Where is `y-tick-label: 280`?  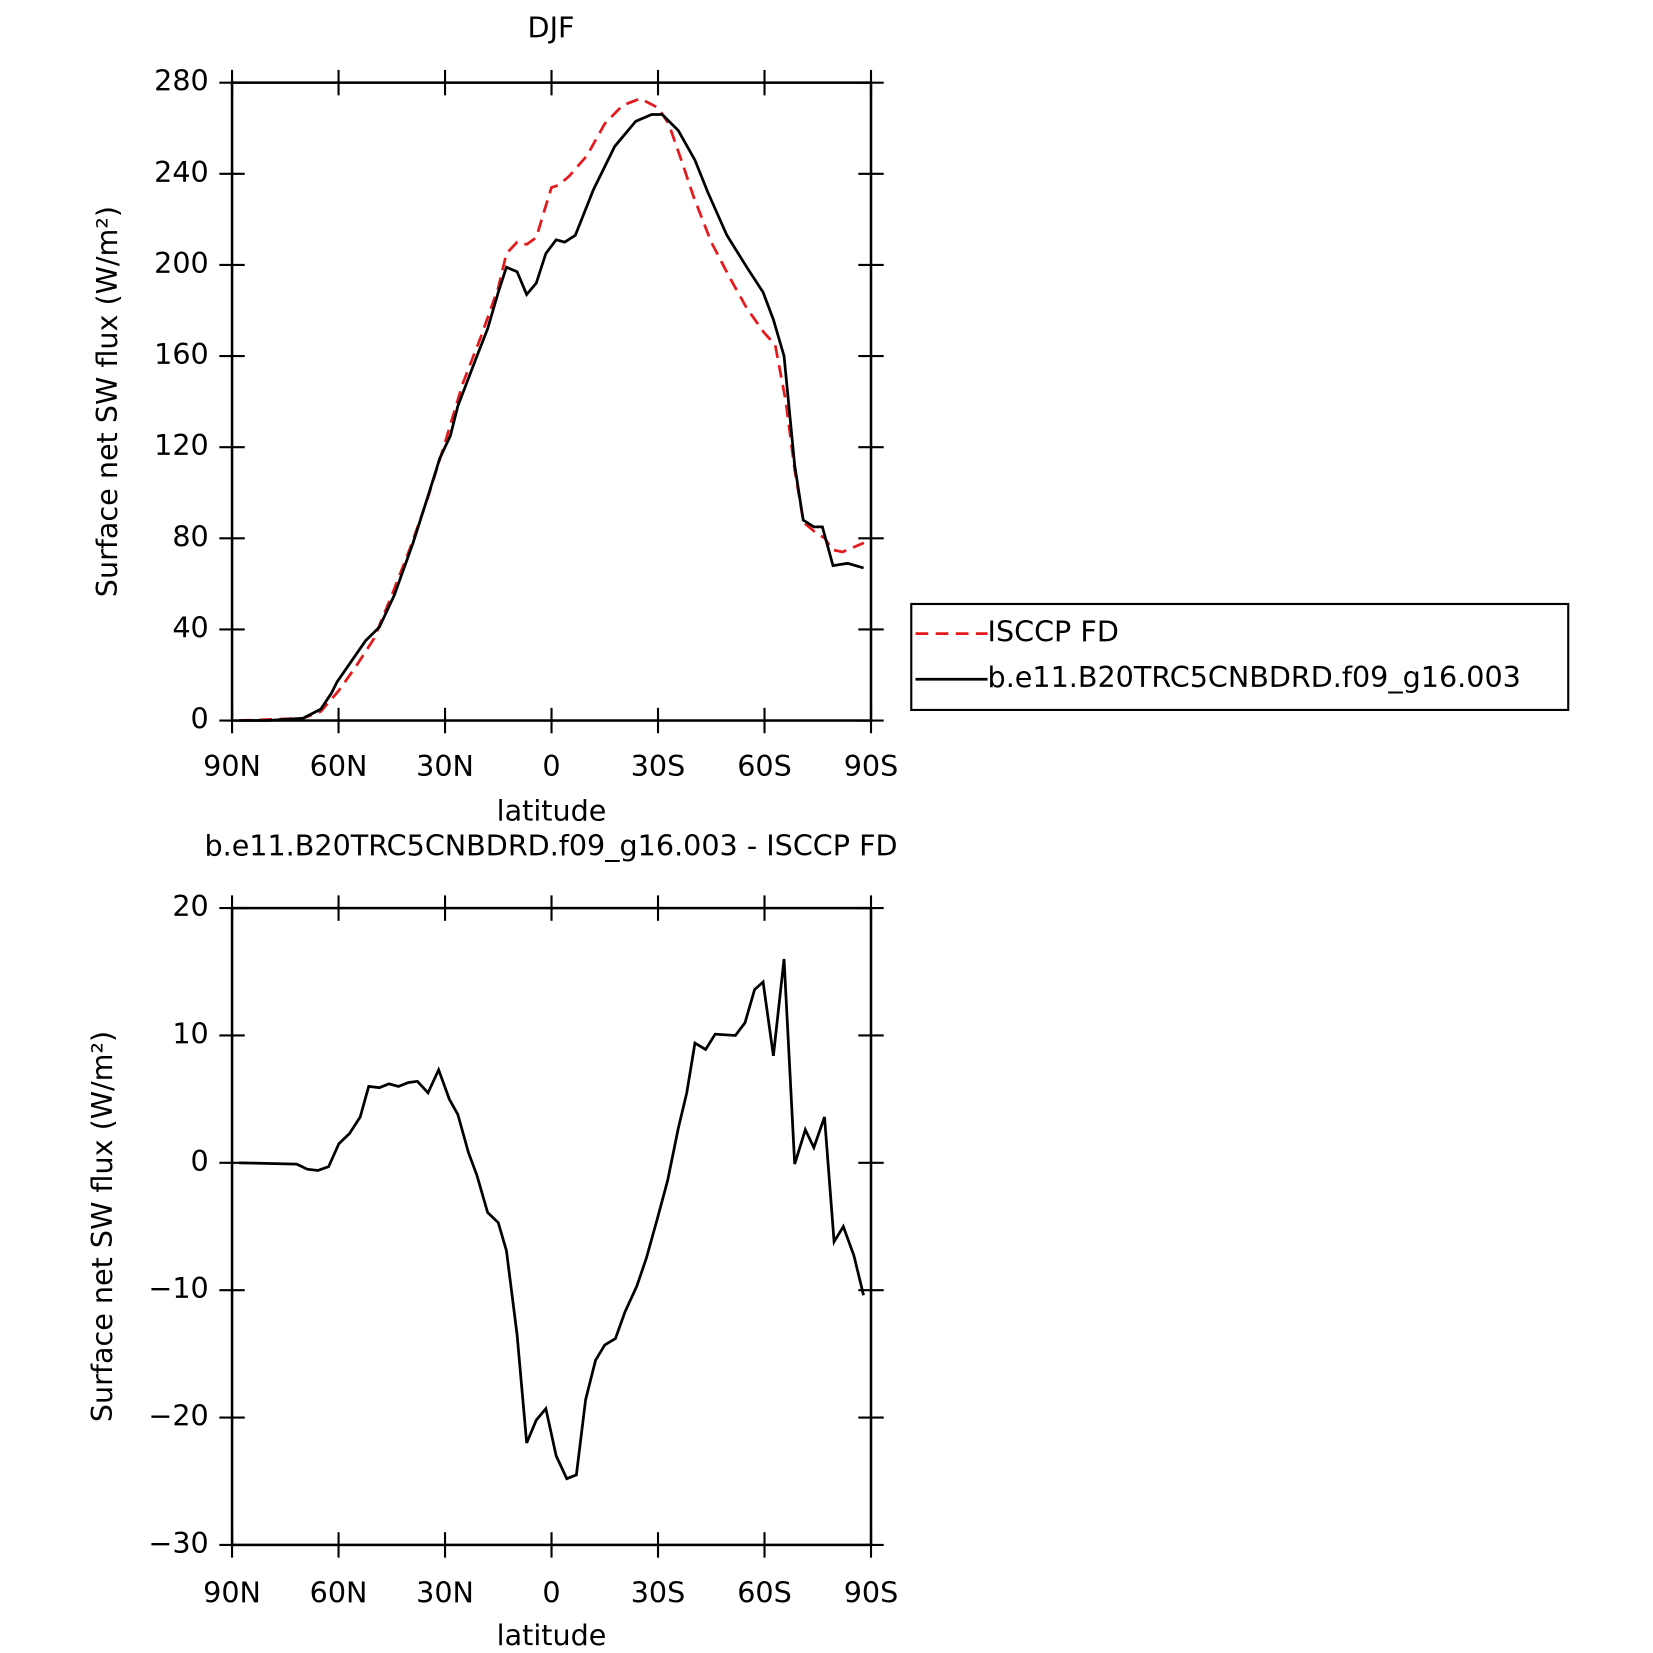
y-tick-label: 280 is located at coordinates (181, 81).